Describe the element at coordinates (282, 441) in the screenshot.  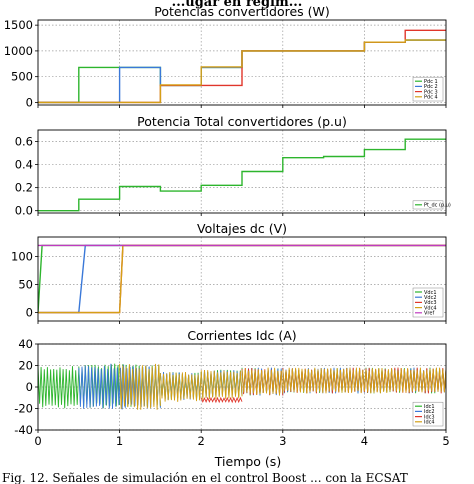
I see `x-tick-label: 3` at that location.